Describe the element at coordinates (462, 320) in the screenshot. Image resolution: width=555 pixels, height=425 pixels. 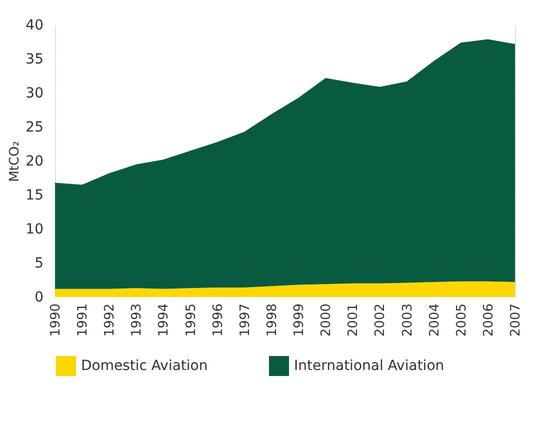
I see `x-tick-label: 2005` at that location.